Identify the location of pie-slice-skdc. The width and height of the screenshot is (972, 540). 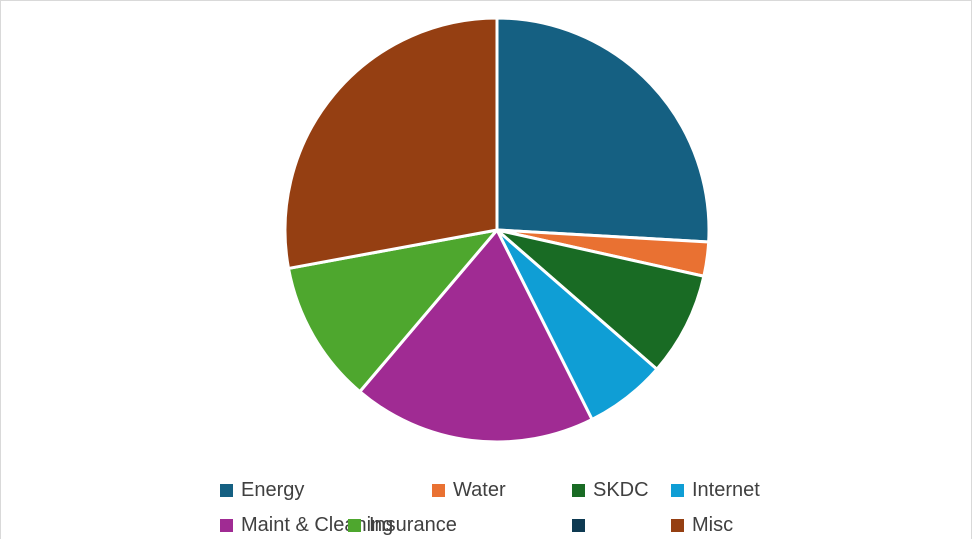
(600, 299).